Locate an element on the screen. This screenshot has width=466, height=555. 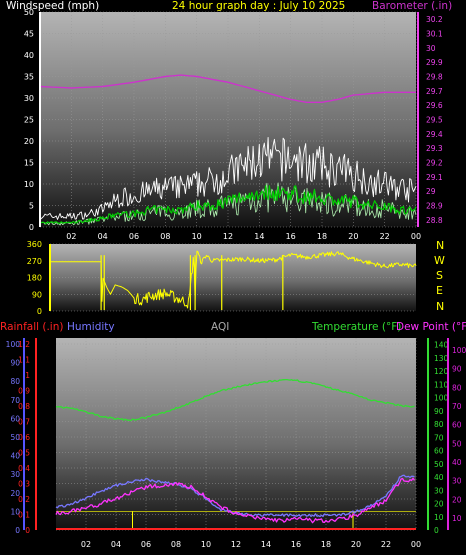
top-y-tick-label: 40 is located at coordinates (29, 55).